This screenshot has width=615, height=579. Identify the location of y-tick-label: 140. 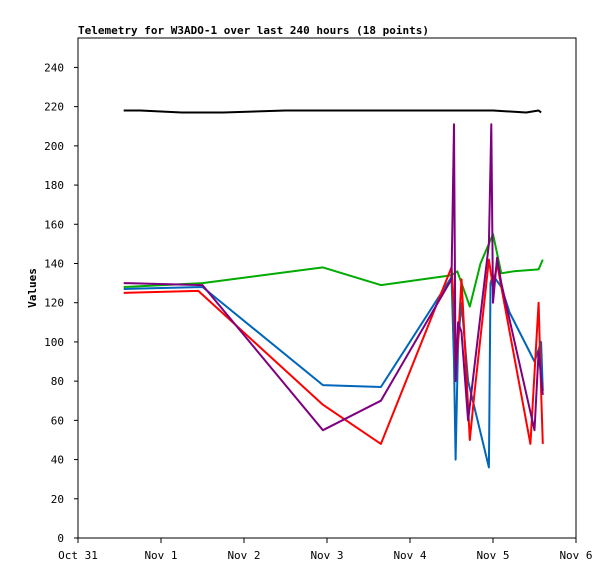
(54, 263).